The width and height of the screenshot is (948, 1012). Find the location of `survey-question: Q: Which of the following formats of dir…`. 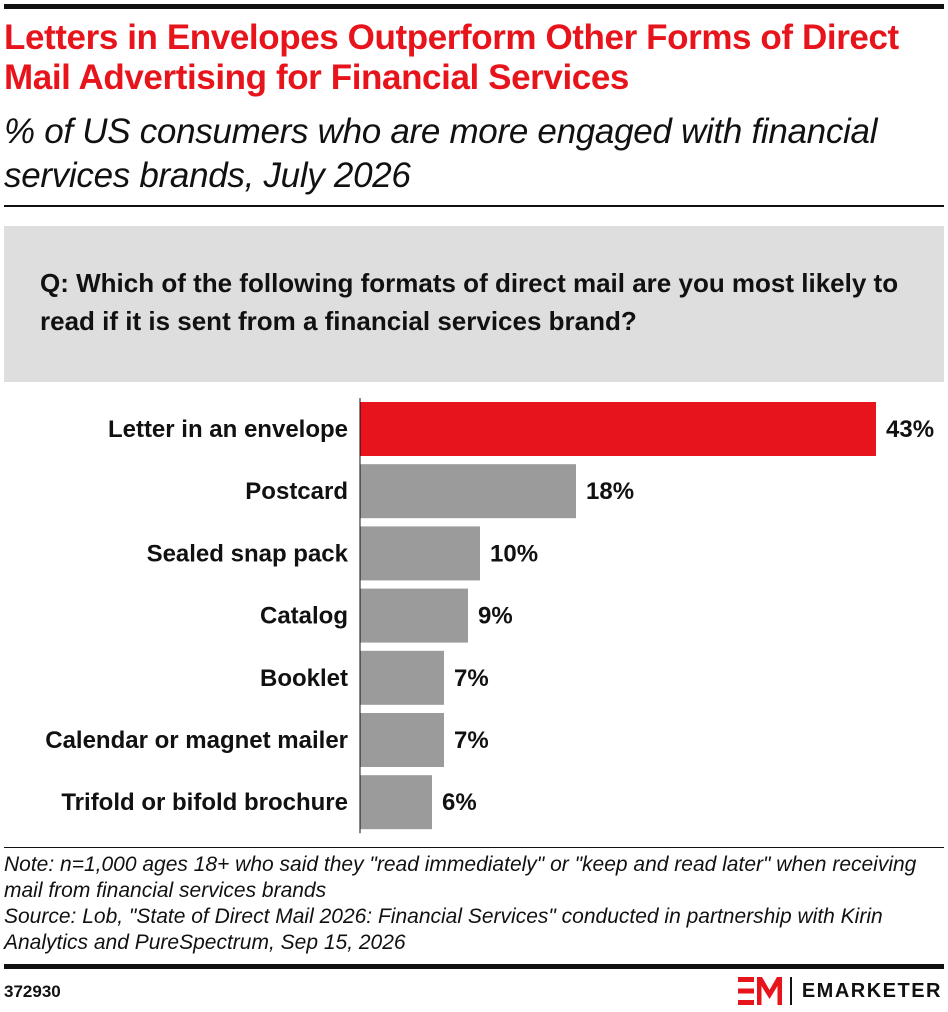

survey-question: Q: Which of the following formats of dir… is located at coordinates (469, 302).